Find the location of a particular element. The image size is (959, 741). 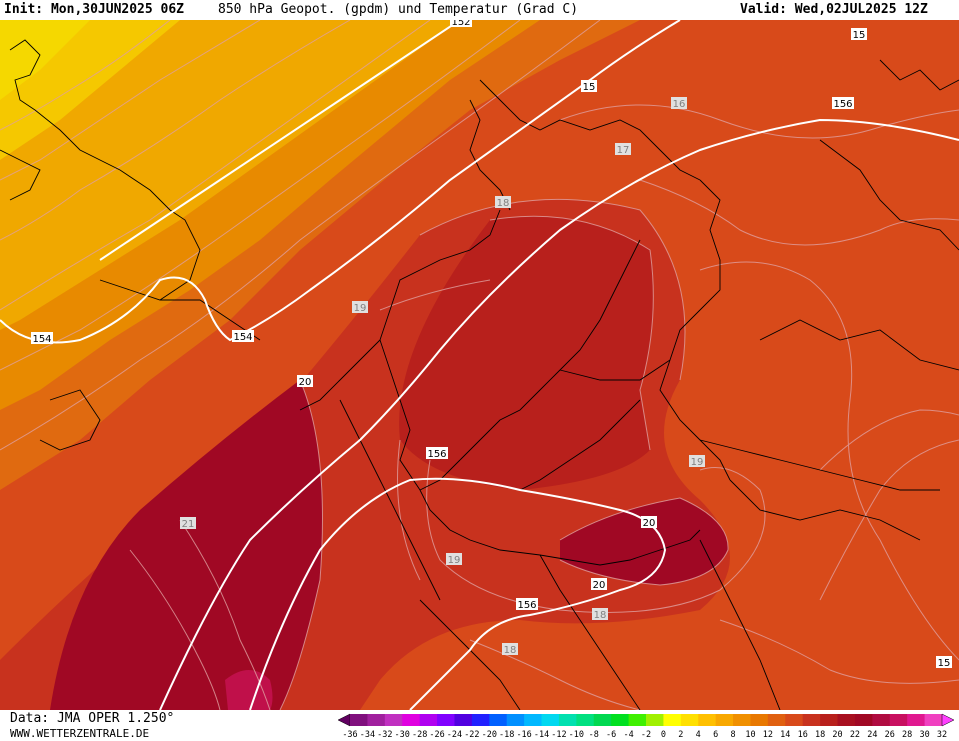

svg-text: 17 is located at coordinates (623, 150).